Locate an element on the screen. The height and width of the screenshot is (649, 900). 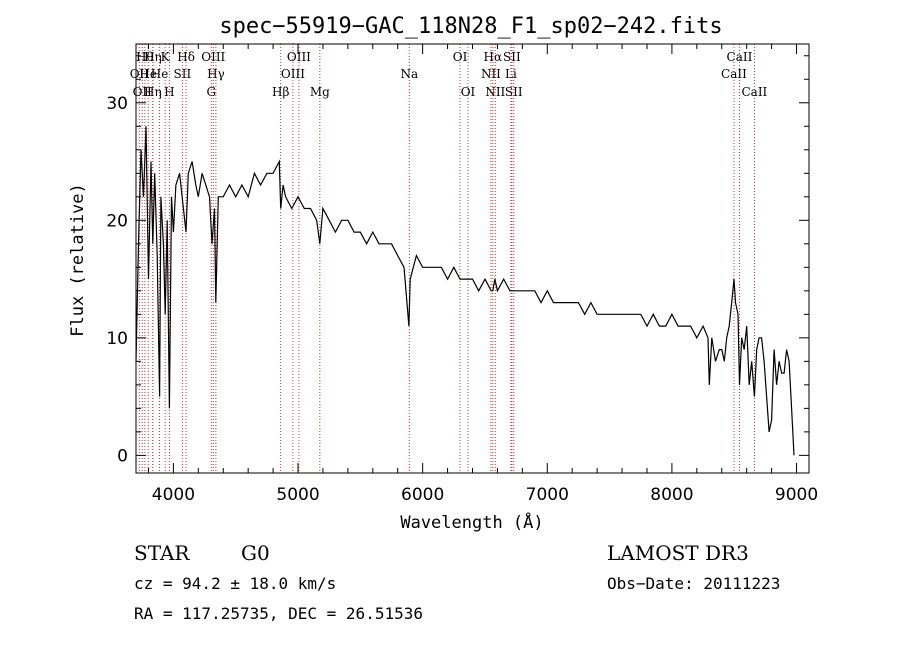
x-tick-label: 4000 is located at coordinates (173, 495).